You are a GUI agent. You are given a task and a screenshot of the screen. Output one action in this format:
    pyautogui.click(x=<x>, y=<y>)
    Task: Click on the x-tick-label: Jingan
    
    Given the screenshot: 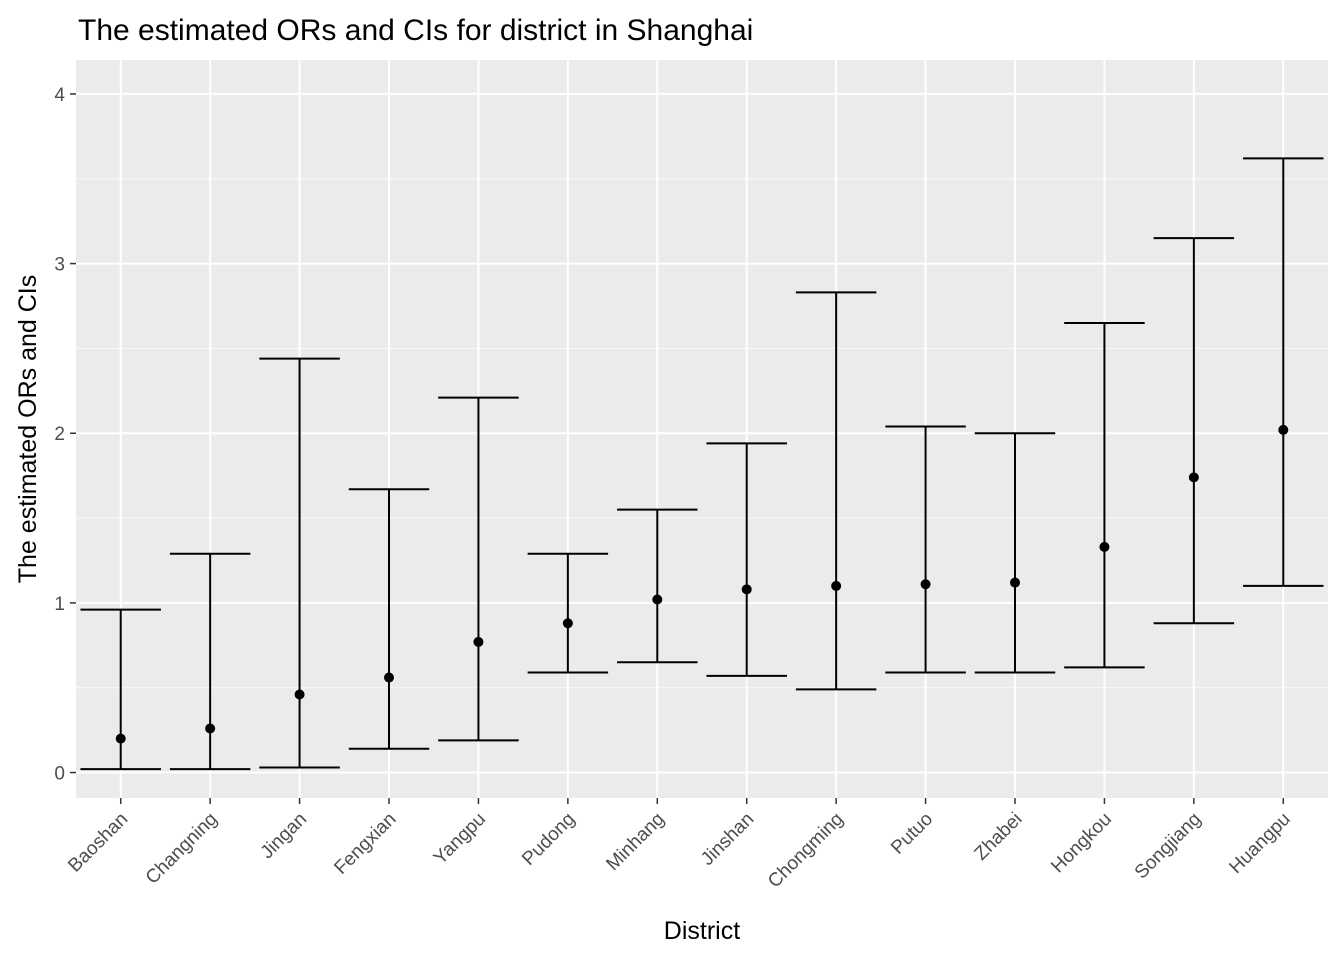 What is the action you would take?
    pyautogui.click(x=284, y=836)
    